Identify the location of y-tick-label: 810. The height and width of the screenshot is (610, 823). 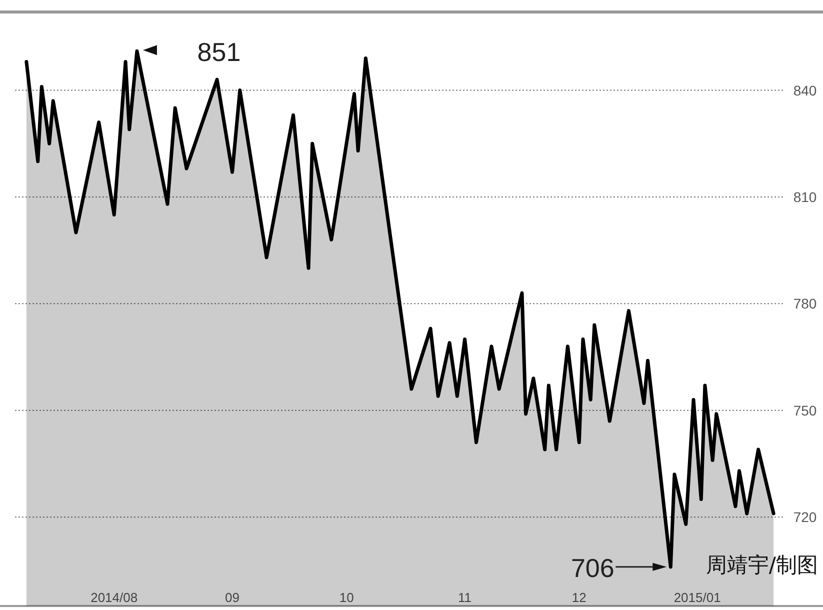
(805, 196).